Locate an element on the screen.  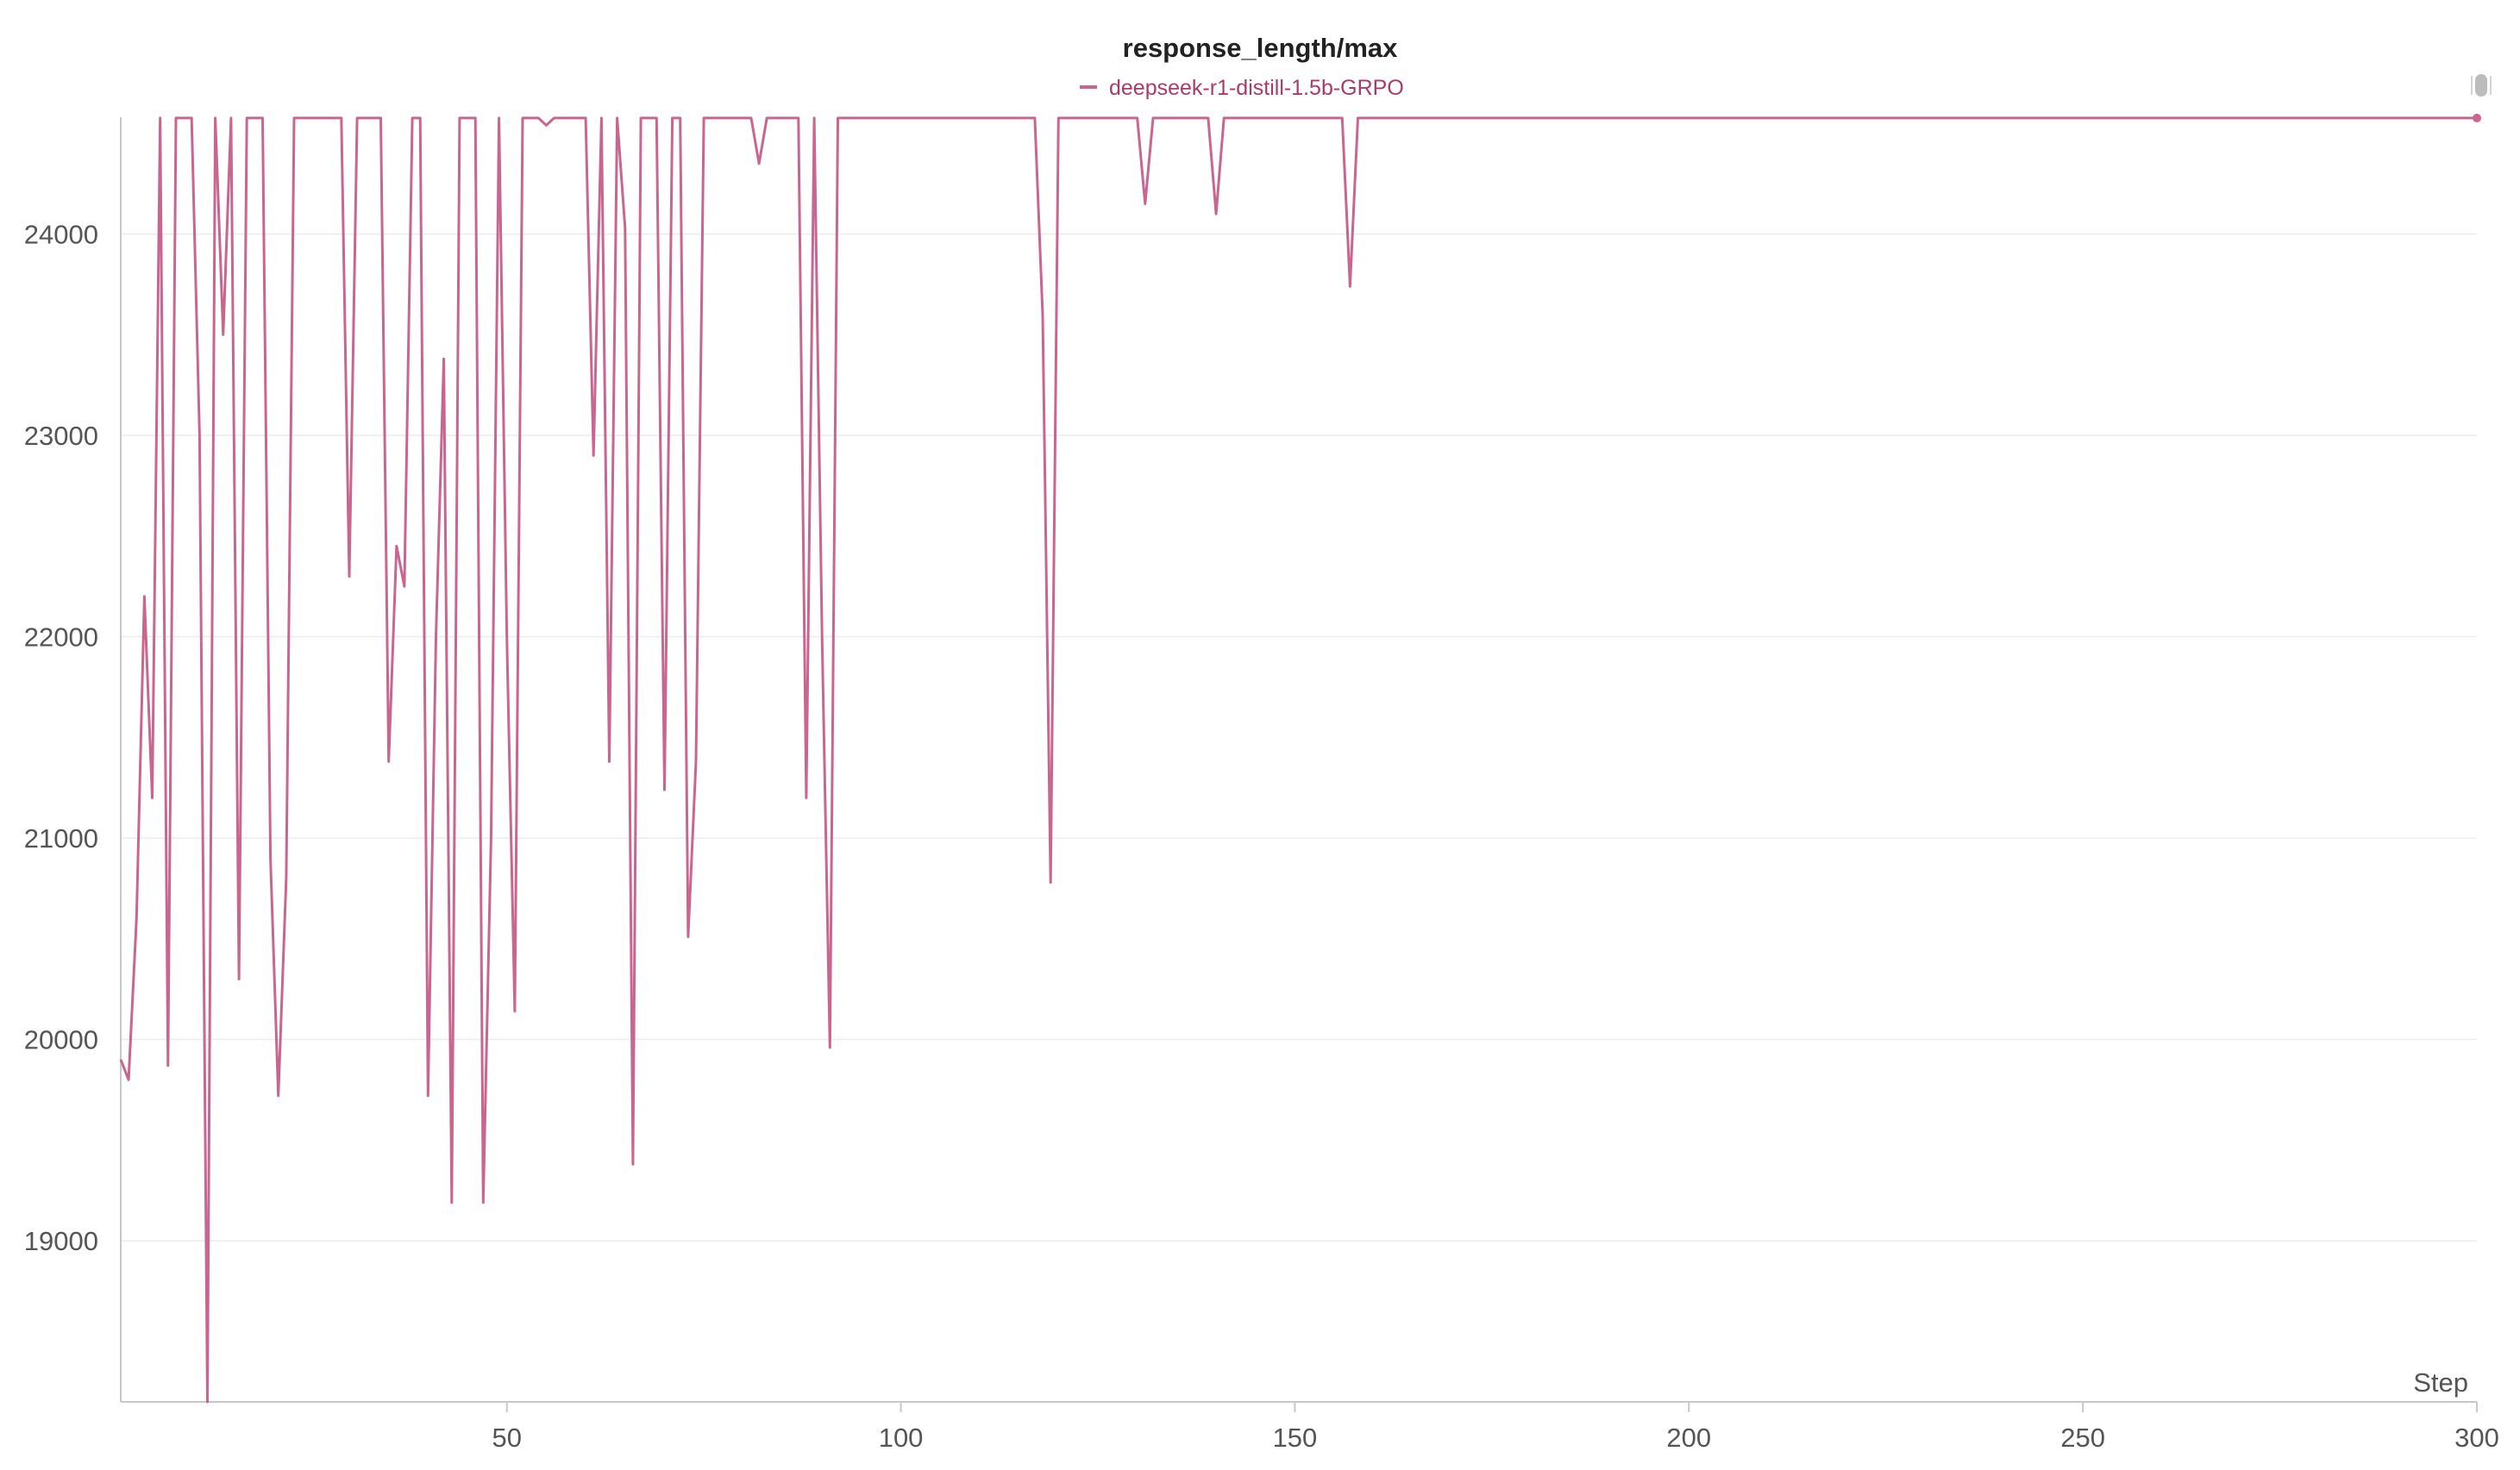
series-end-point is located at coordinates (2477, 118).